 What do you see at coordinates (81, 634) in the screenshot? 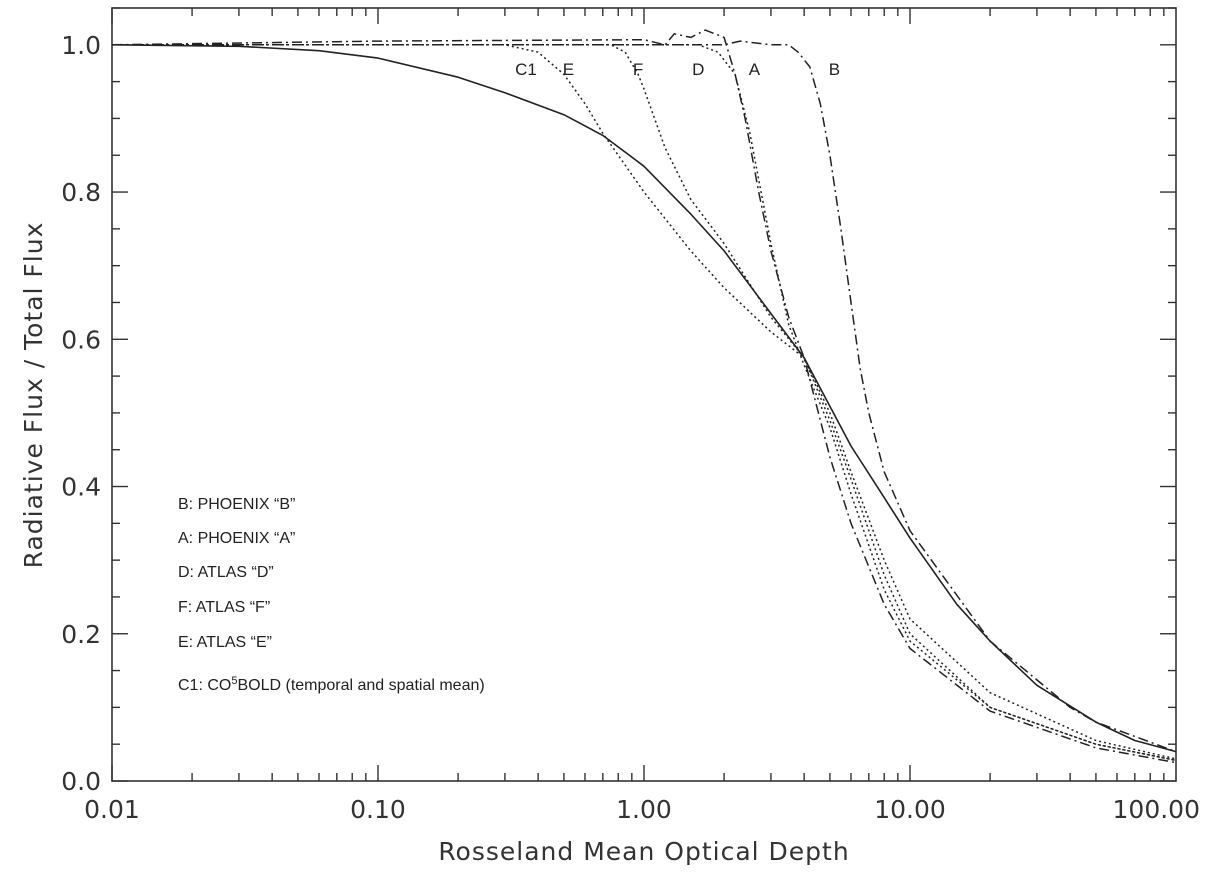
I see `y-tick-label: 0.2` at bounding box center [81, 634].